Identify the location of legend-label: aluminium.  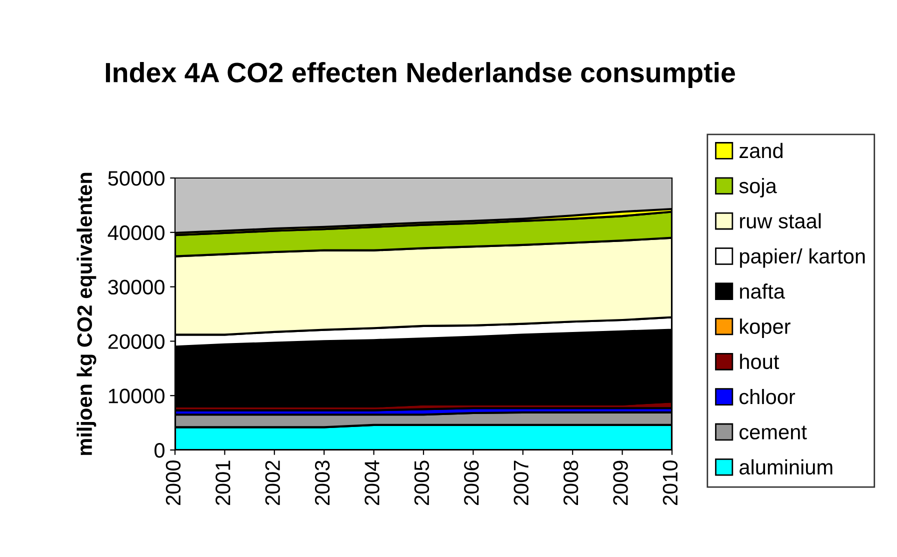
(786, 467).